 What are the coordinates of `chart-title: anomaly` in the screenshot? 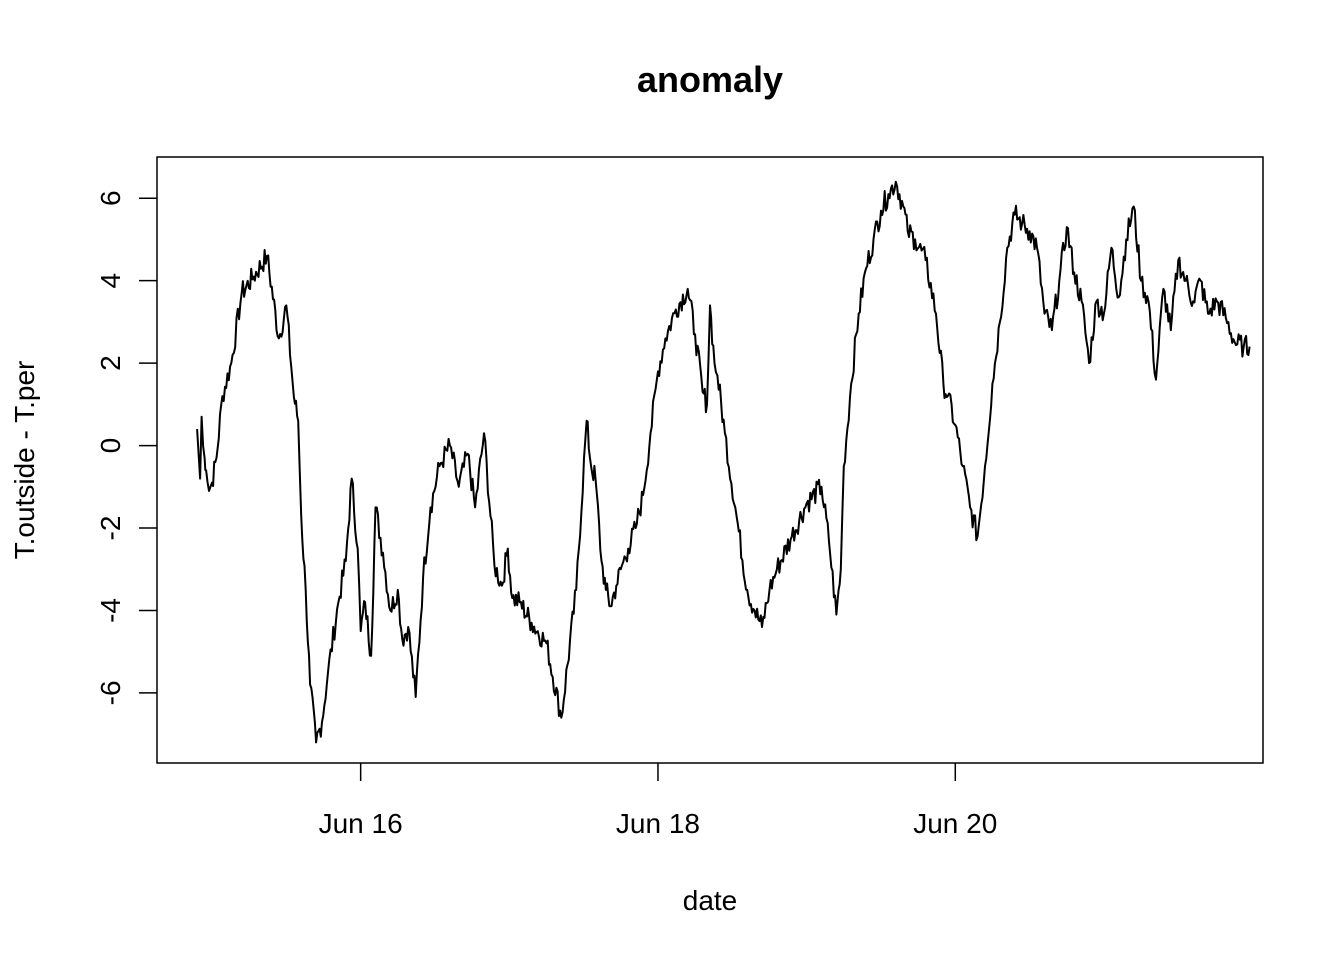 It's located at (710, 79).